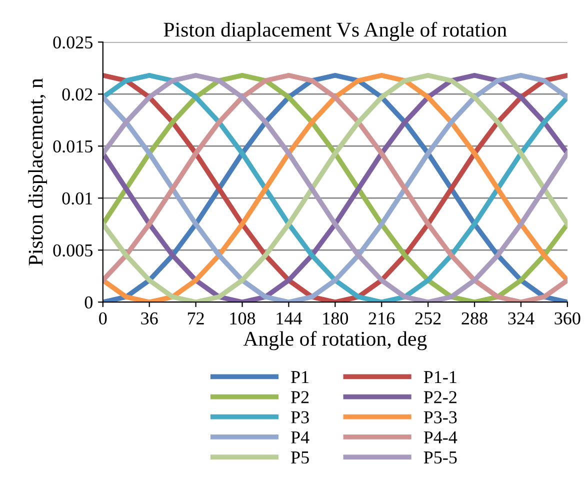  I want to click on y-axis-title: Piston displacement, n, so click(37, 172).